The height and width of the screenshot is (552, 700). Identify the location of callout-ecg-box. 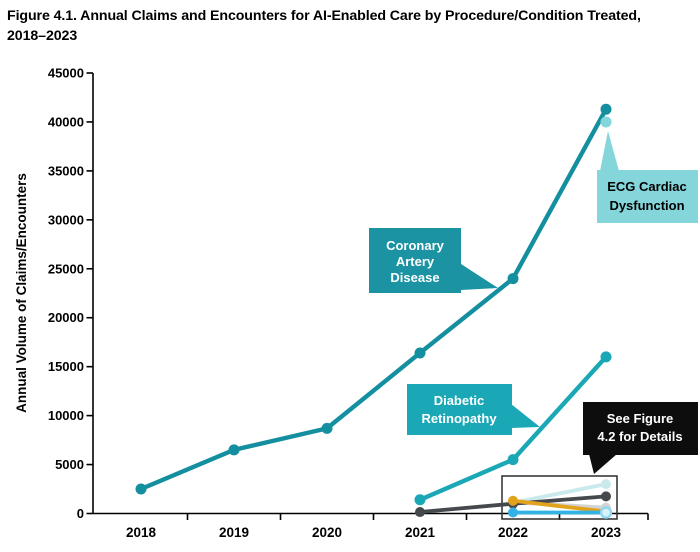
(647, 196).